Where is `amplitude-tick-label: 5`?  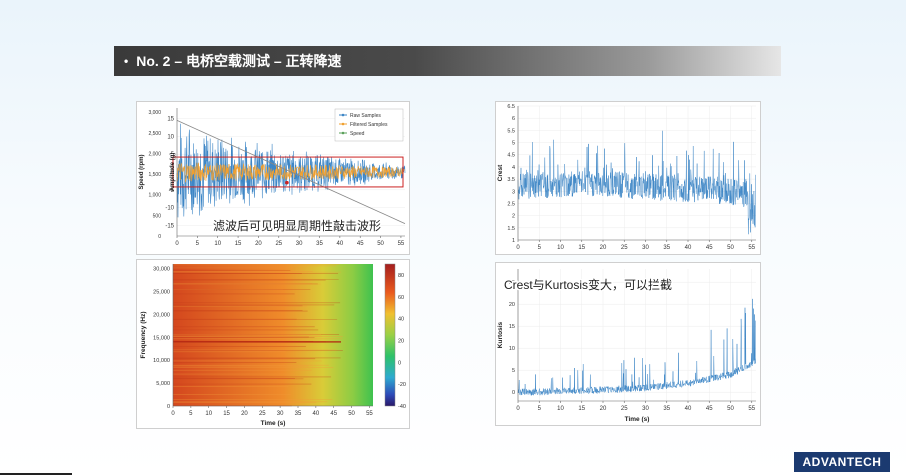 amplitude-tick-label: 5 is located at coordinates (173, 155).